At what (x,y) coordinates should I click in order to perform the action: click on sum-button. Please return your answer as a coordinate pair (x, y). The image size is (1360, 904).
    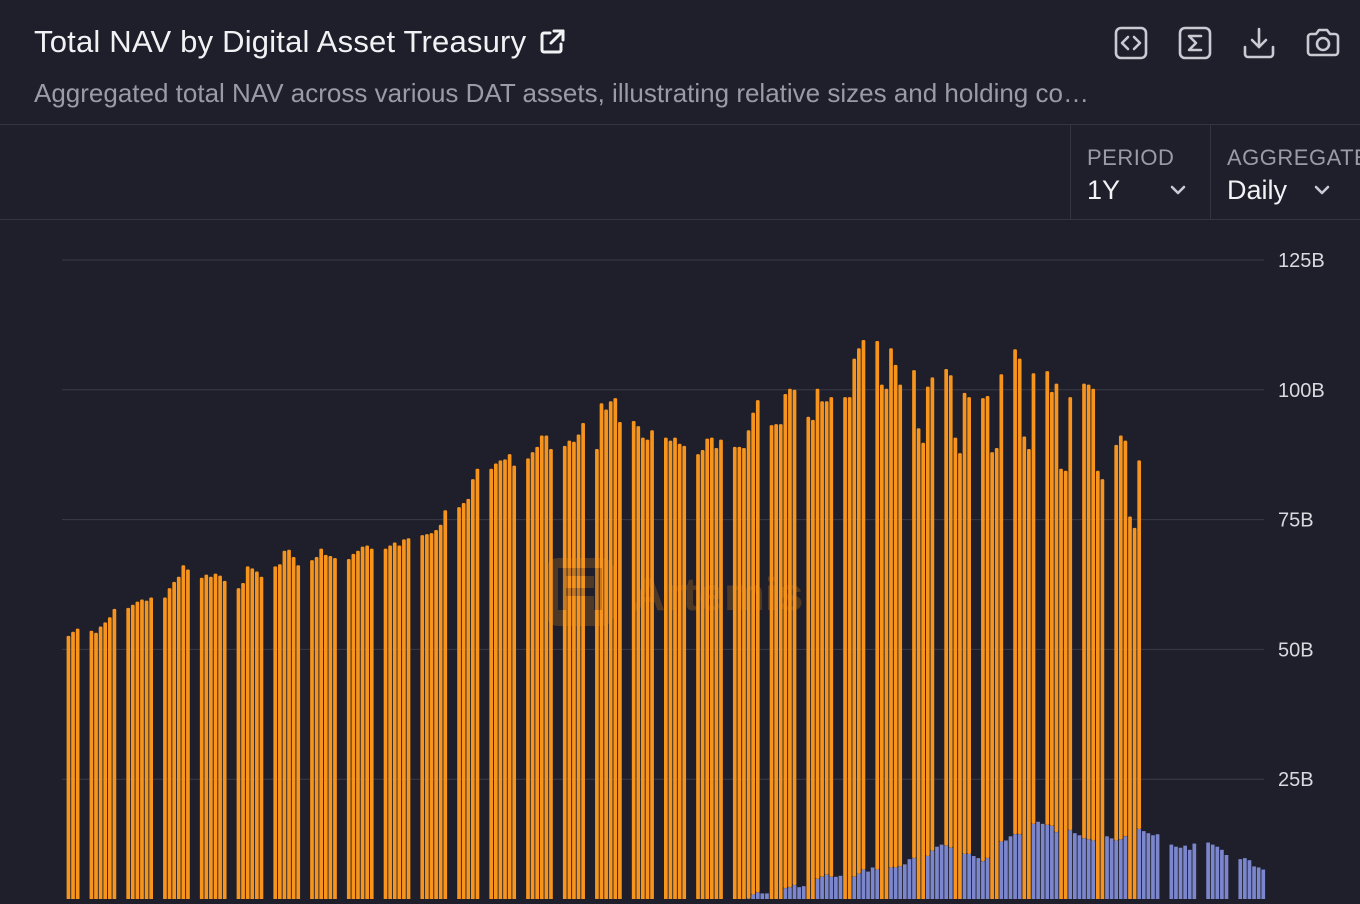
    Looking at the image, I should click on (1195, 43).